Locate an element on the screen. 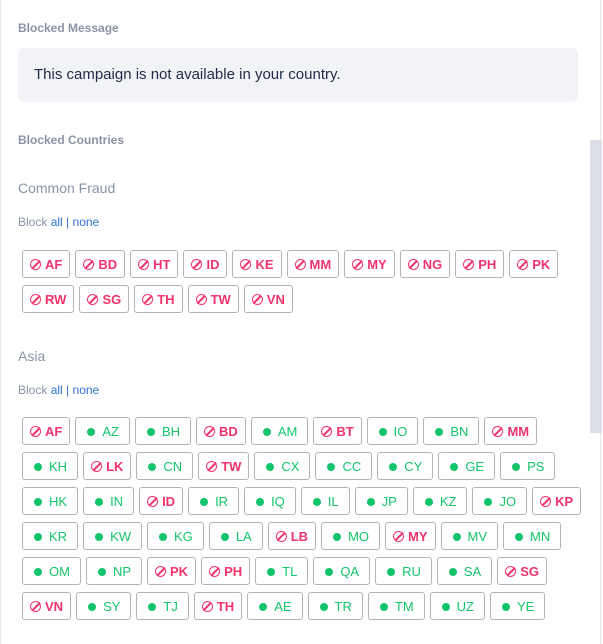 The image size is (603, 644). country-code: TH is located at coordinates (225, 606).